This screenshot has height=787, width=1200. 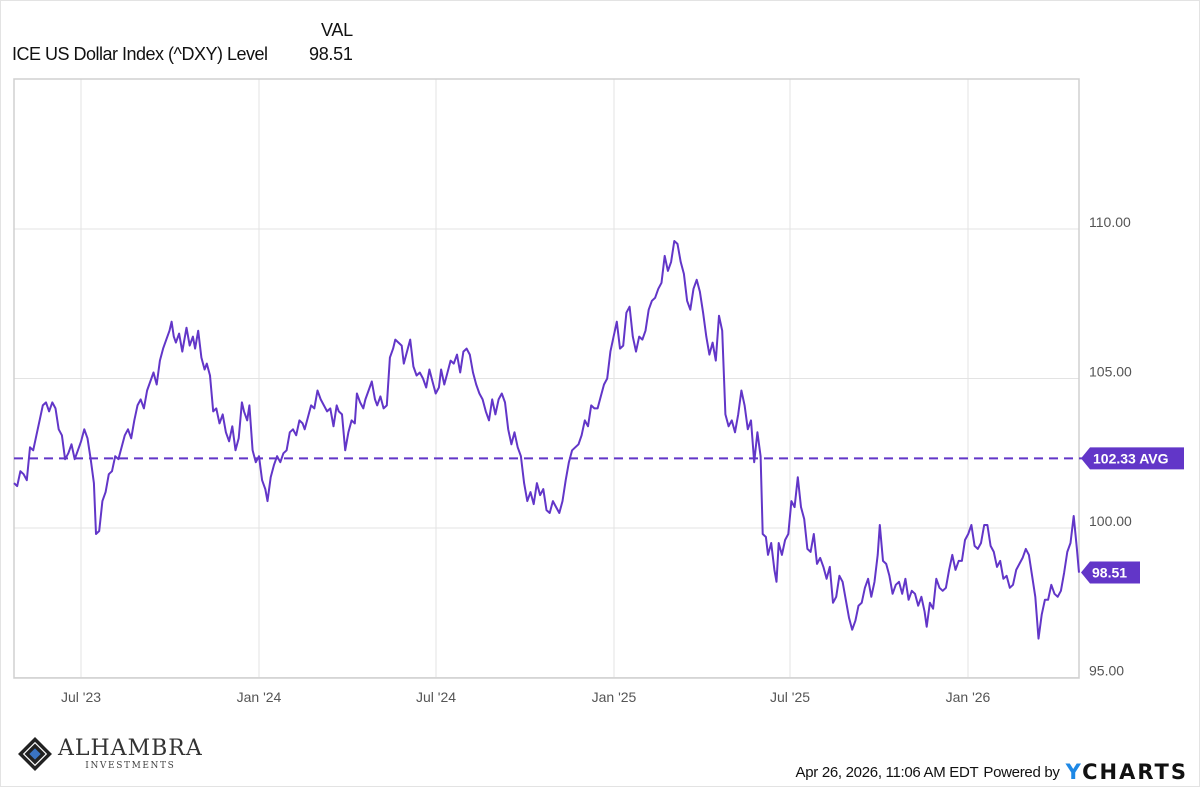 I want to click on diamond-logo-icon, so click(x=35, y=754).